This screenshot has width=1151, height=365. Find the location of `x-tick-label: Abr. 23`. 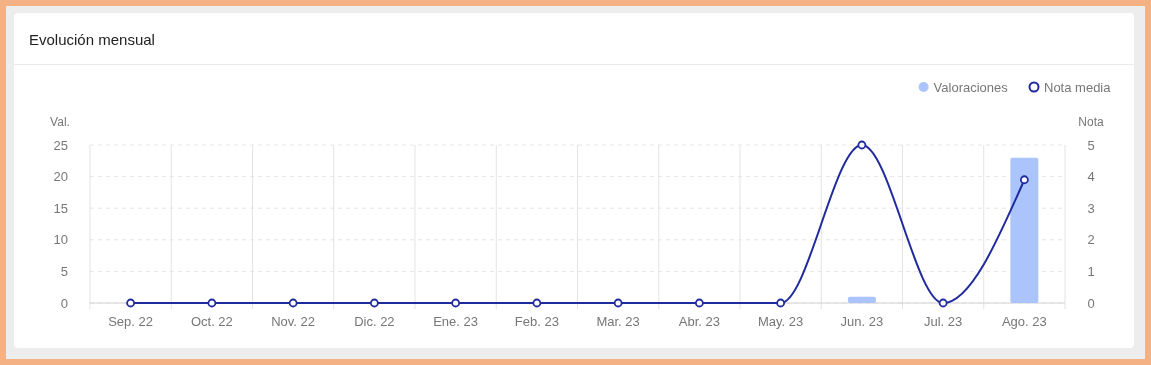

x-tick-label: Abr. 23 is located at coordinates (699, 321).